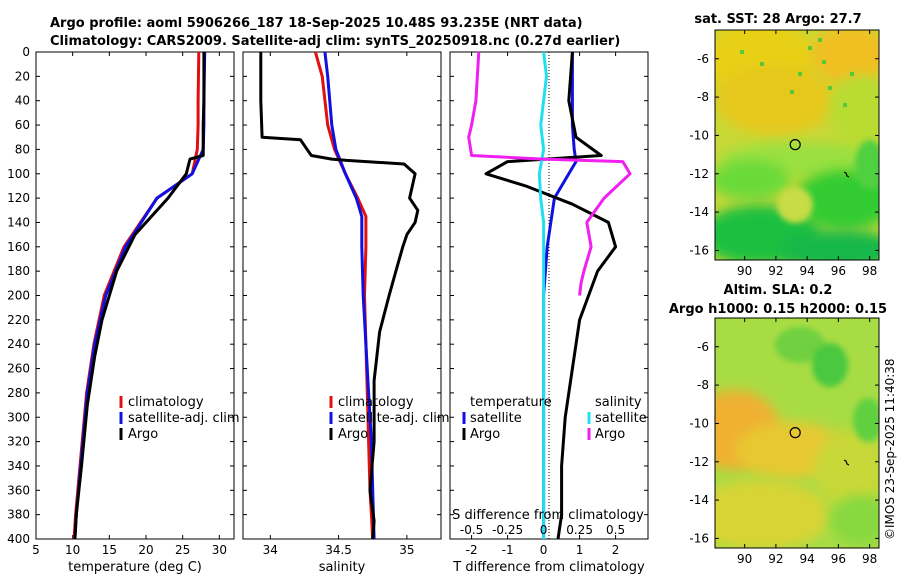 This screenshot has height=580, width=900. I want to click on x-tick-label: -1, so click(508, 550).